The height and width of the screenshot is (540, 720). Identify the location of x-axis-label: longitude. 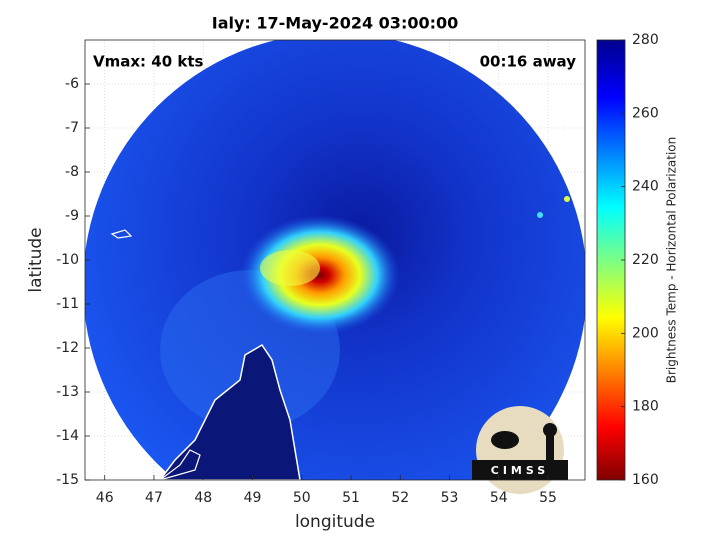
(335, 522).